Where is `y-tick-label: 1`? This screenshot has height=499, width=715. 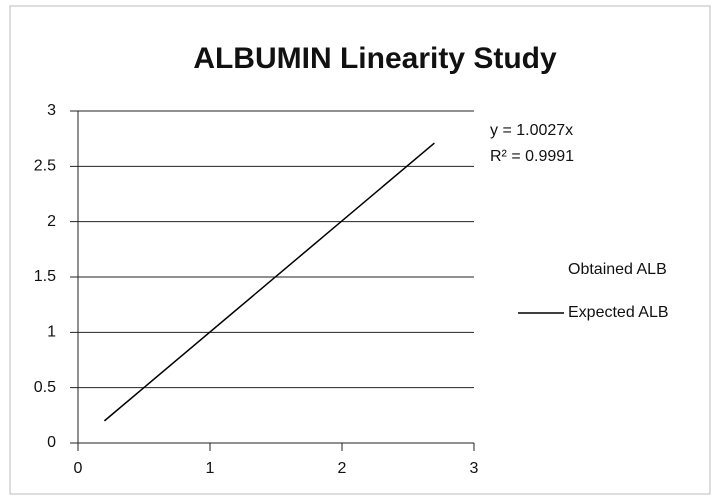 y-tick-label: 1 is located at coordinates (51, 332).